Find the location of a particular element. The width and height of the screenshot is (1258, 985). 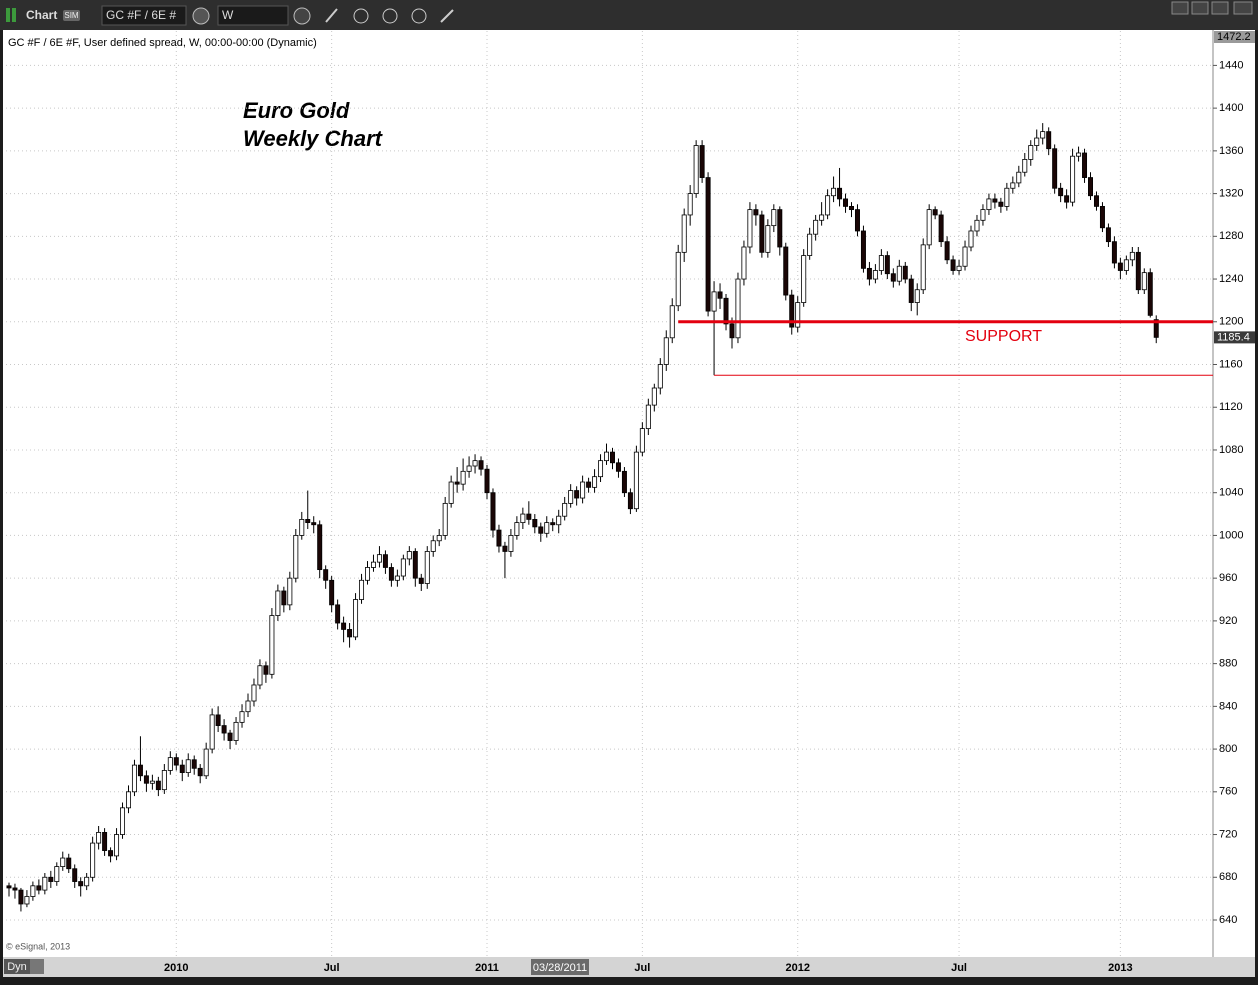

y-tick-label: 840 is located at coordinates (1228, 706).